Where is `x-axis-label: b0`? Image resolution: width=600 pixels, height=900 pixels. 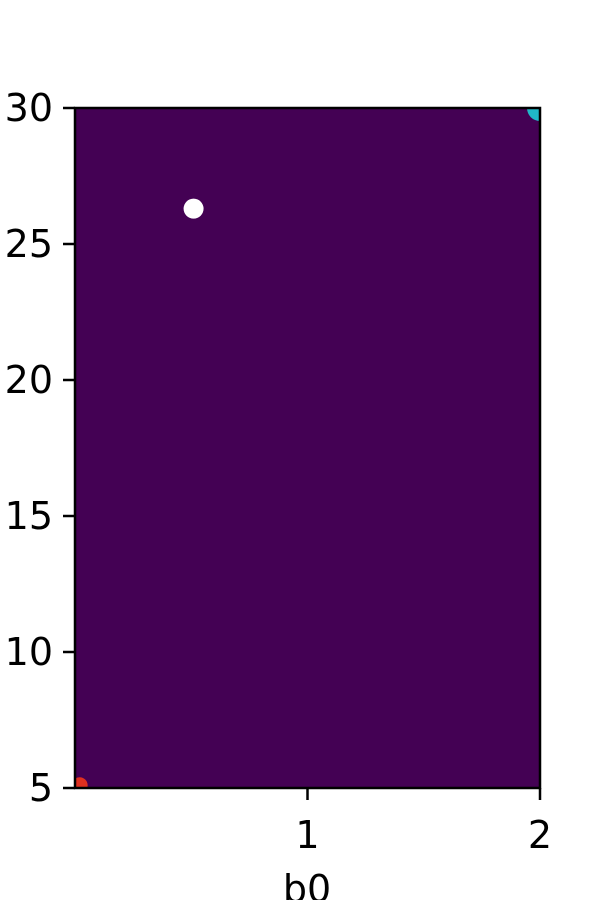
x-axis-label: b0 is located at coordinates (307, 883).